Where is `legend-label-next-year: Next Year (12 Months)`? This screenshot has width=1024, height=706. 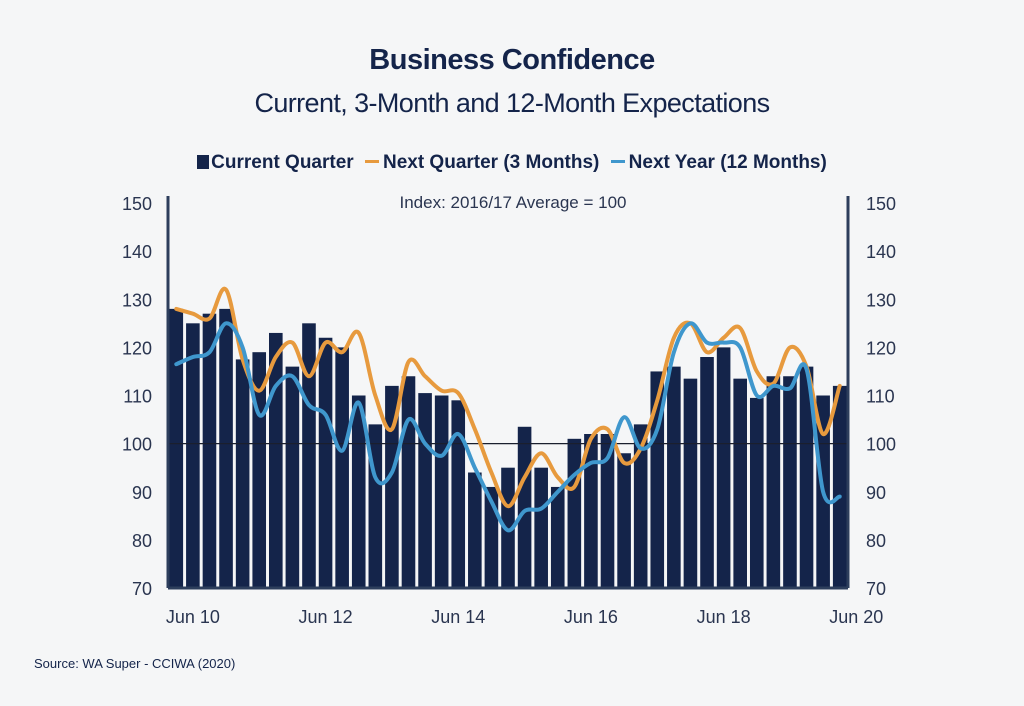
legend-label-next-year: Next Year (12 Months) is located at coordinates (727, 162).